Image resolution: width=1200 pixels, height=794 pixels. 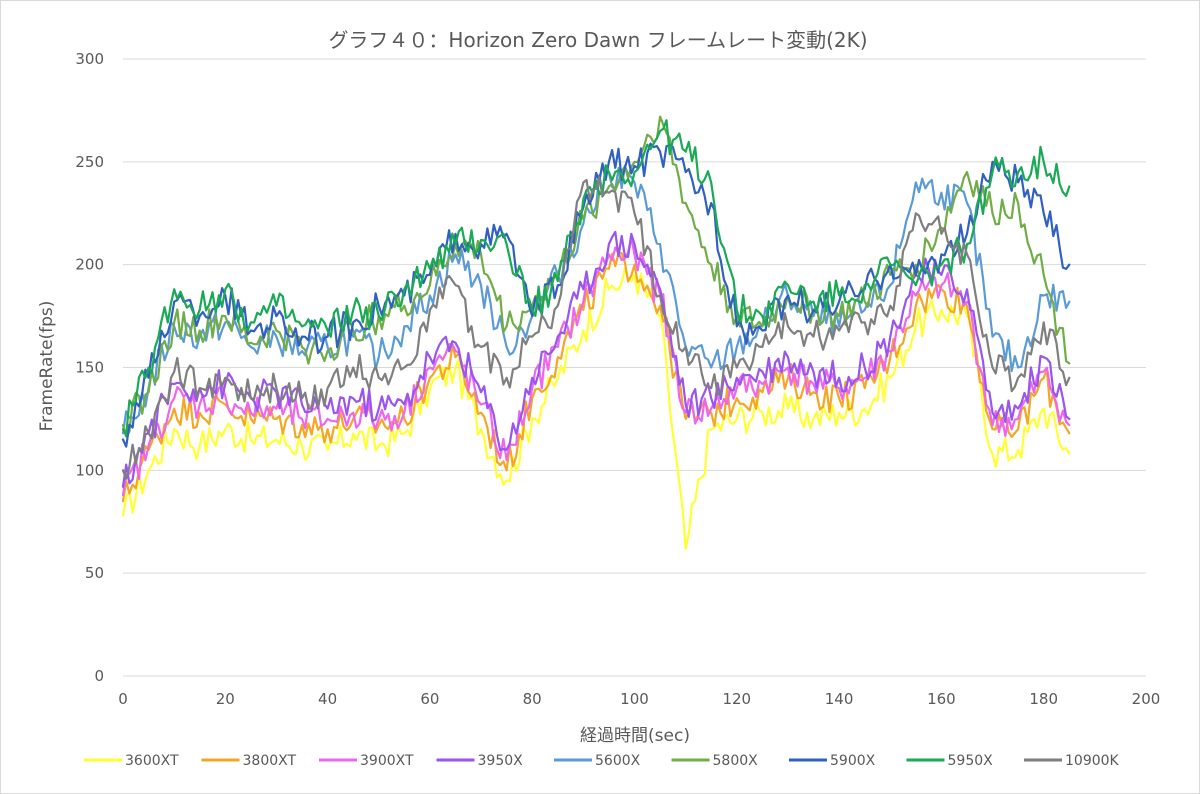 What do you see at coordinates (736, 699) in the screenshot?
I see `x-tick-label: 120` at bounding box center [736, 699].